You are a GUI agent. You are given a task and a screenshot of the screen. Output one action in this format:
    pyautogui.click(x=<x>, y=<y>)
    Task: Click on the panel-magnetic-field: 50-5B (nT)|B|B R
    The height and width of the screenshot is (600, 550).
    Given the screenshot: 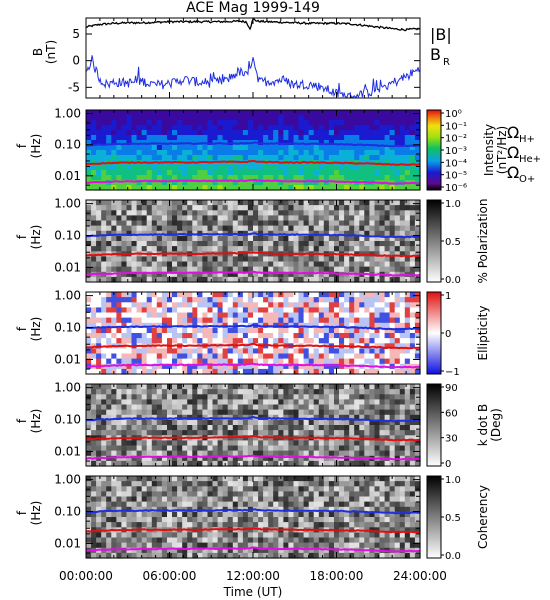 What is the action you would take?
    pyautogui.click(x=241, y=58)
    